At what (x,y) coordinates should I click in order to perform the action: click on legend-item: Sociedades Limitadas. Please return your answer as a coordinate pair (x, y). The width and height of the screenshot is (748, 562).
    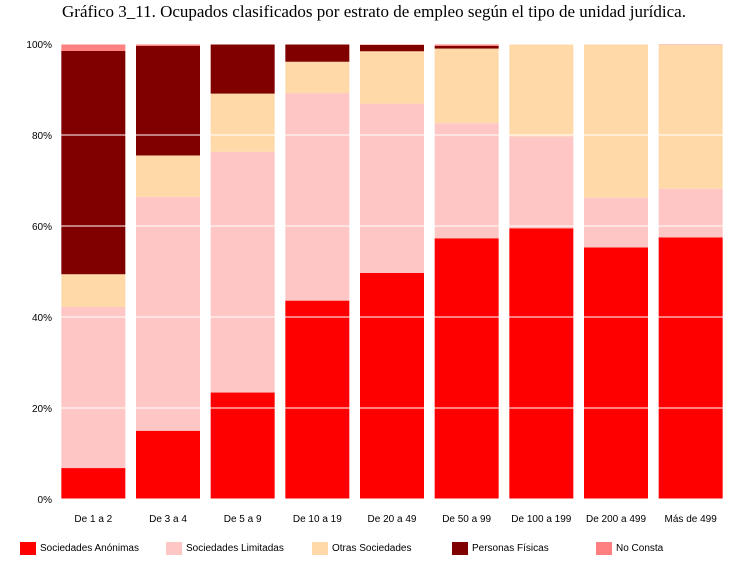
    Looking at the image, I should click on (225, 548).